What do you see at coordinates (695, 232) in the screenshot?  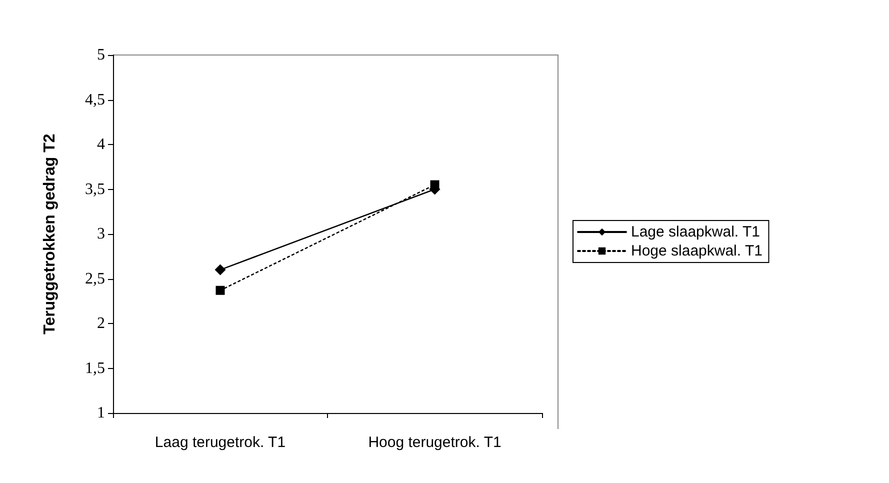 I see `legend-label: Lage slaapkwal. T1` at bounding box center [695, 232].